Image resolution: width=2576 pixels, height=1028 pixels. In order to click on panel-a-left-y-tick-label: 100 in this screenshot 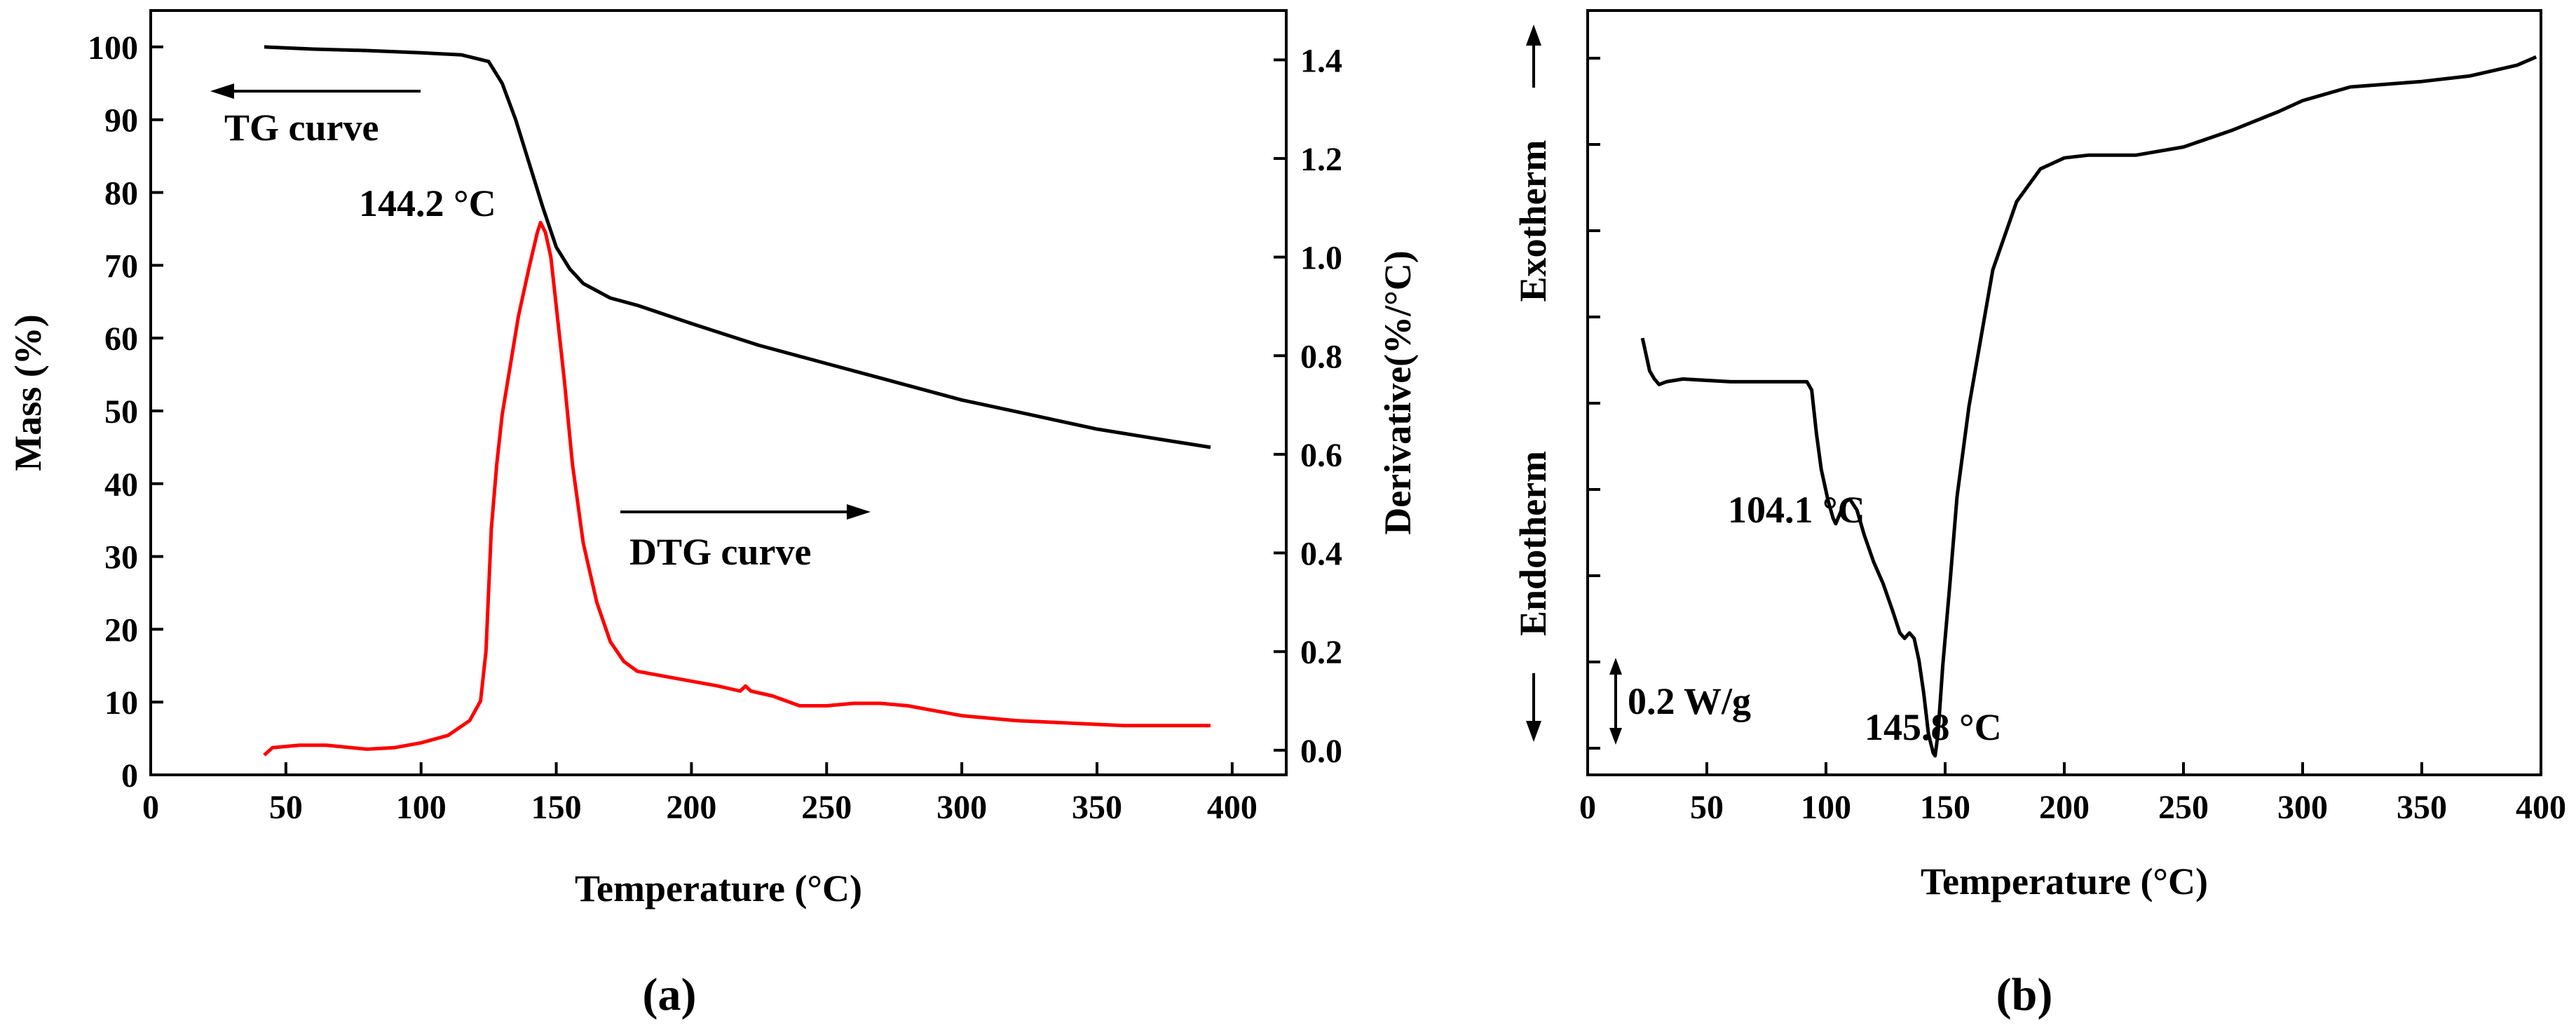, I will do `click(113, 48)`.